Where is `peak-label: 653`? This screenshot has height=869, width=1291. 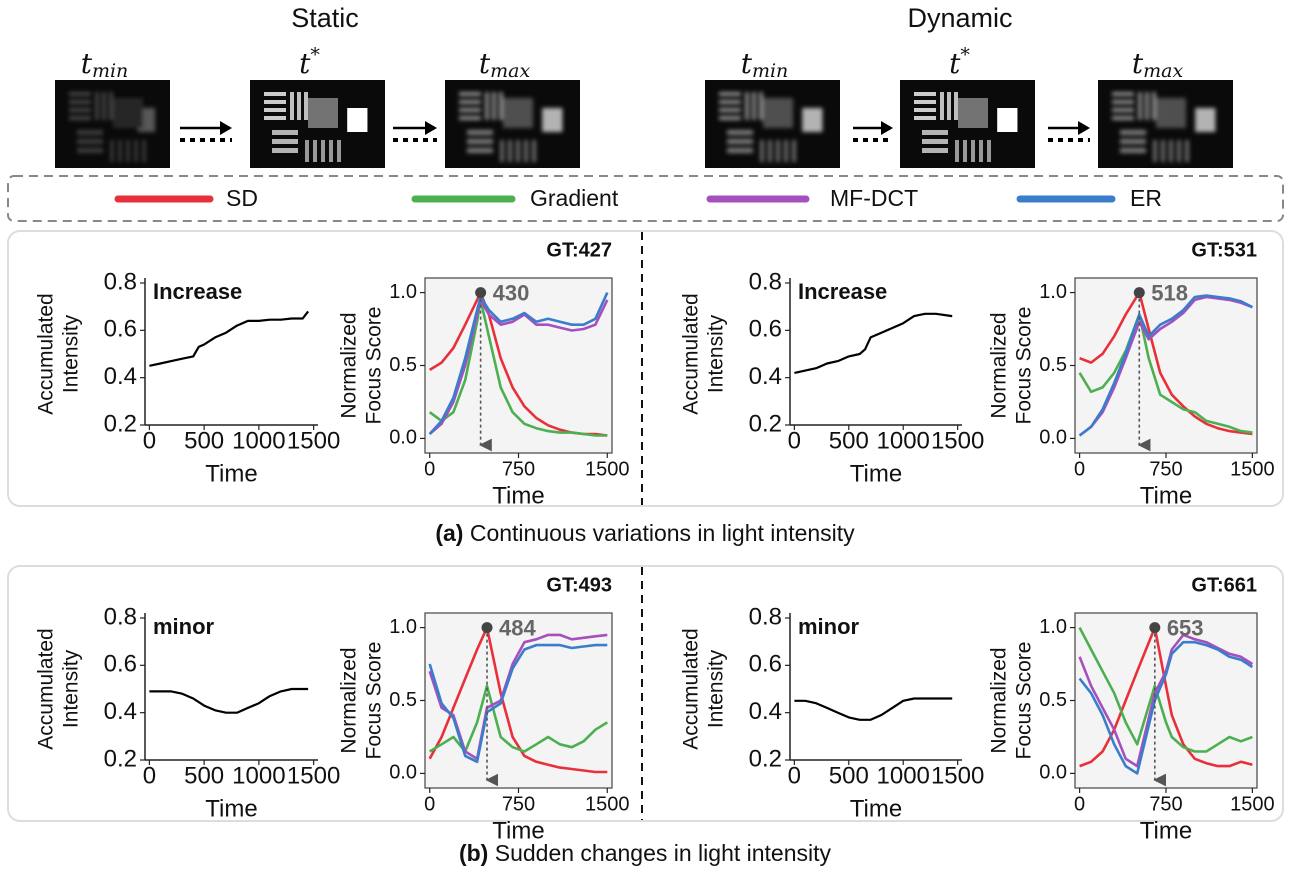
peak-label: 653 is located at coordinates (1185, 627).